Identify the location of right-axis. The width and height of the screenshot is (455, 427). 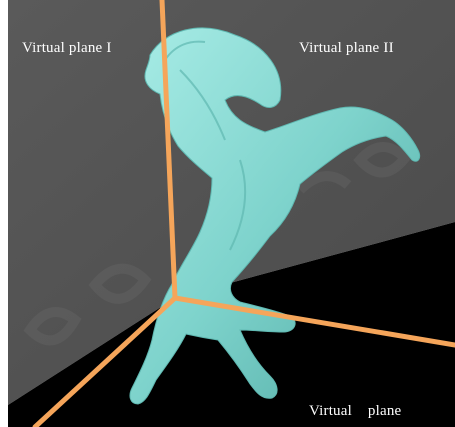
(313, 321).